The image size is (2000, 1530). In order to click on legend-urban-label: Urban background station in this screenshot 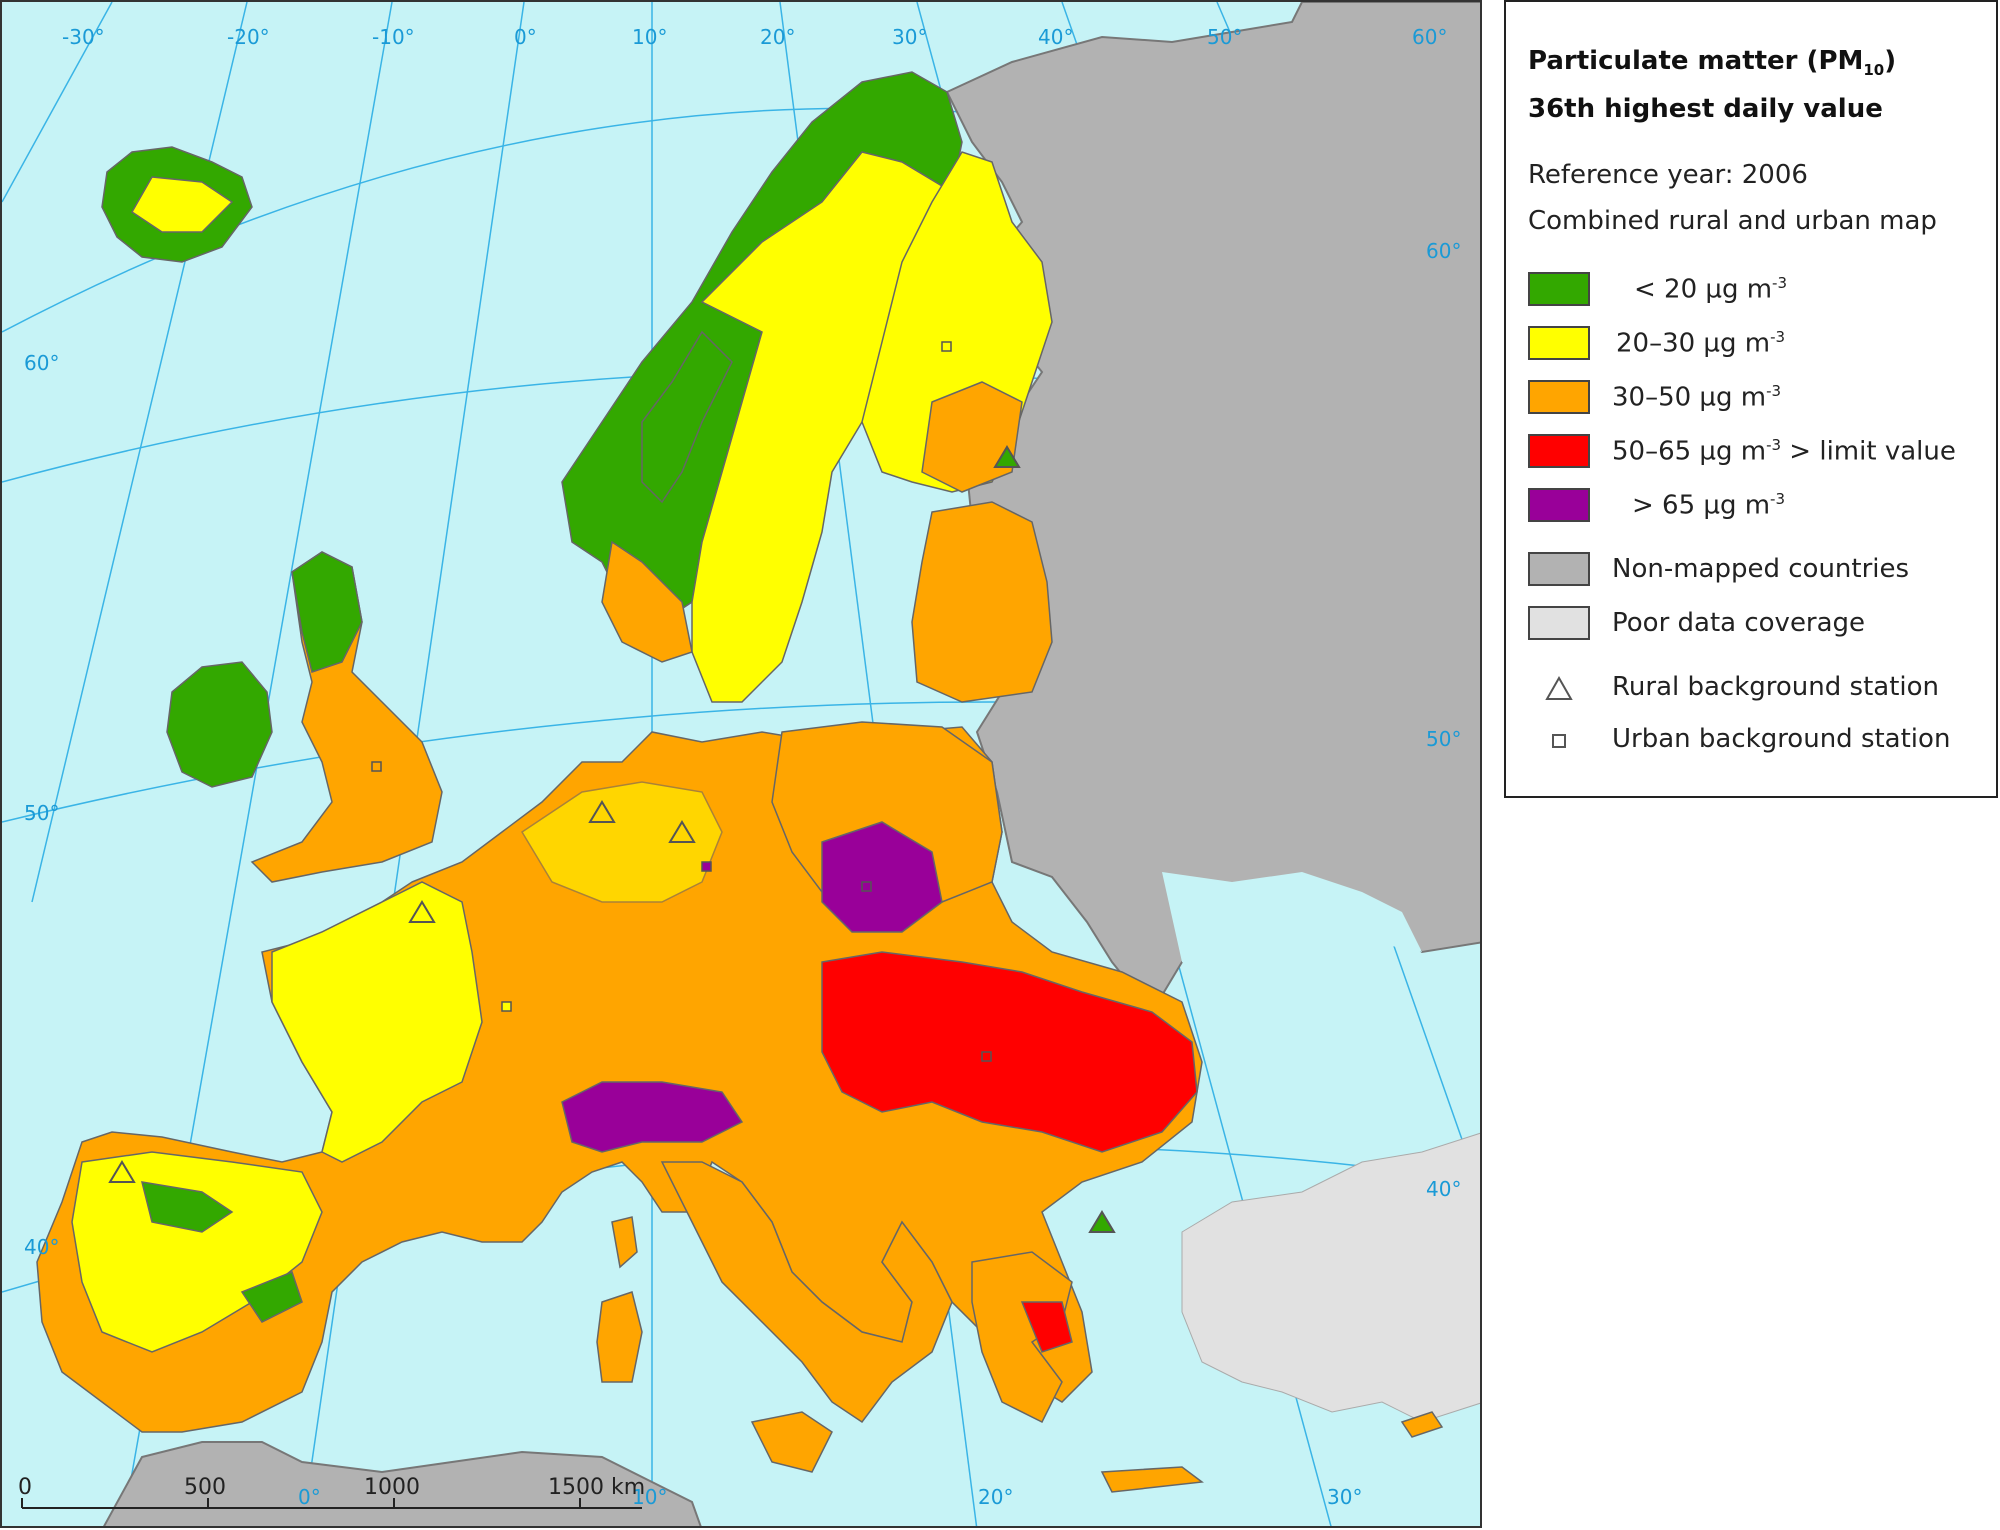, I will do `click(1781, 739)`.